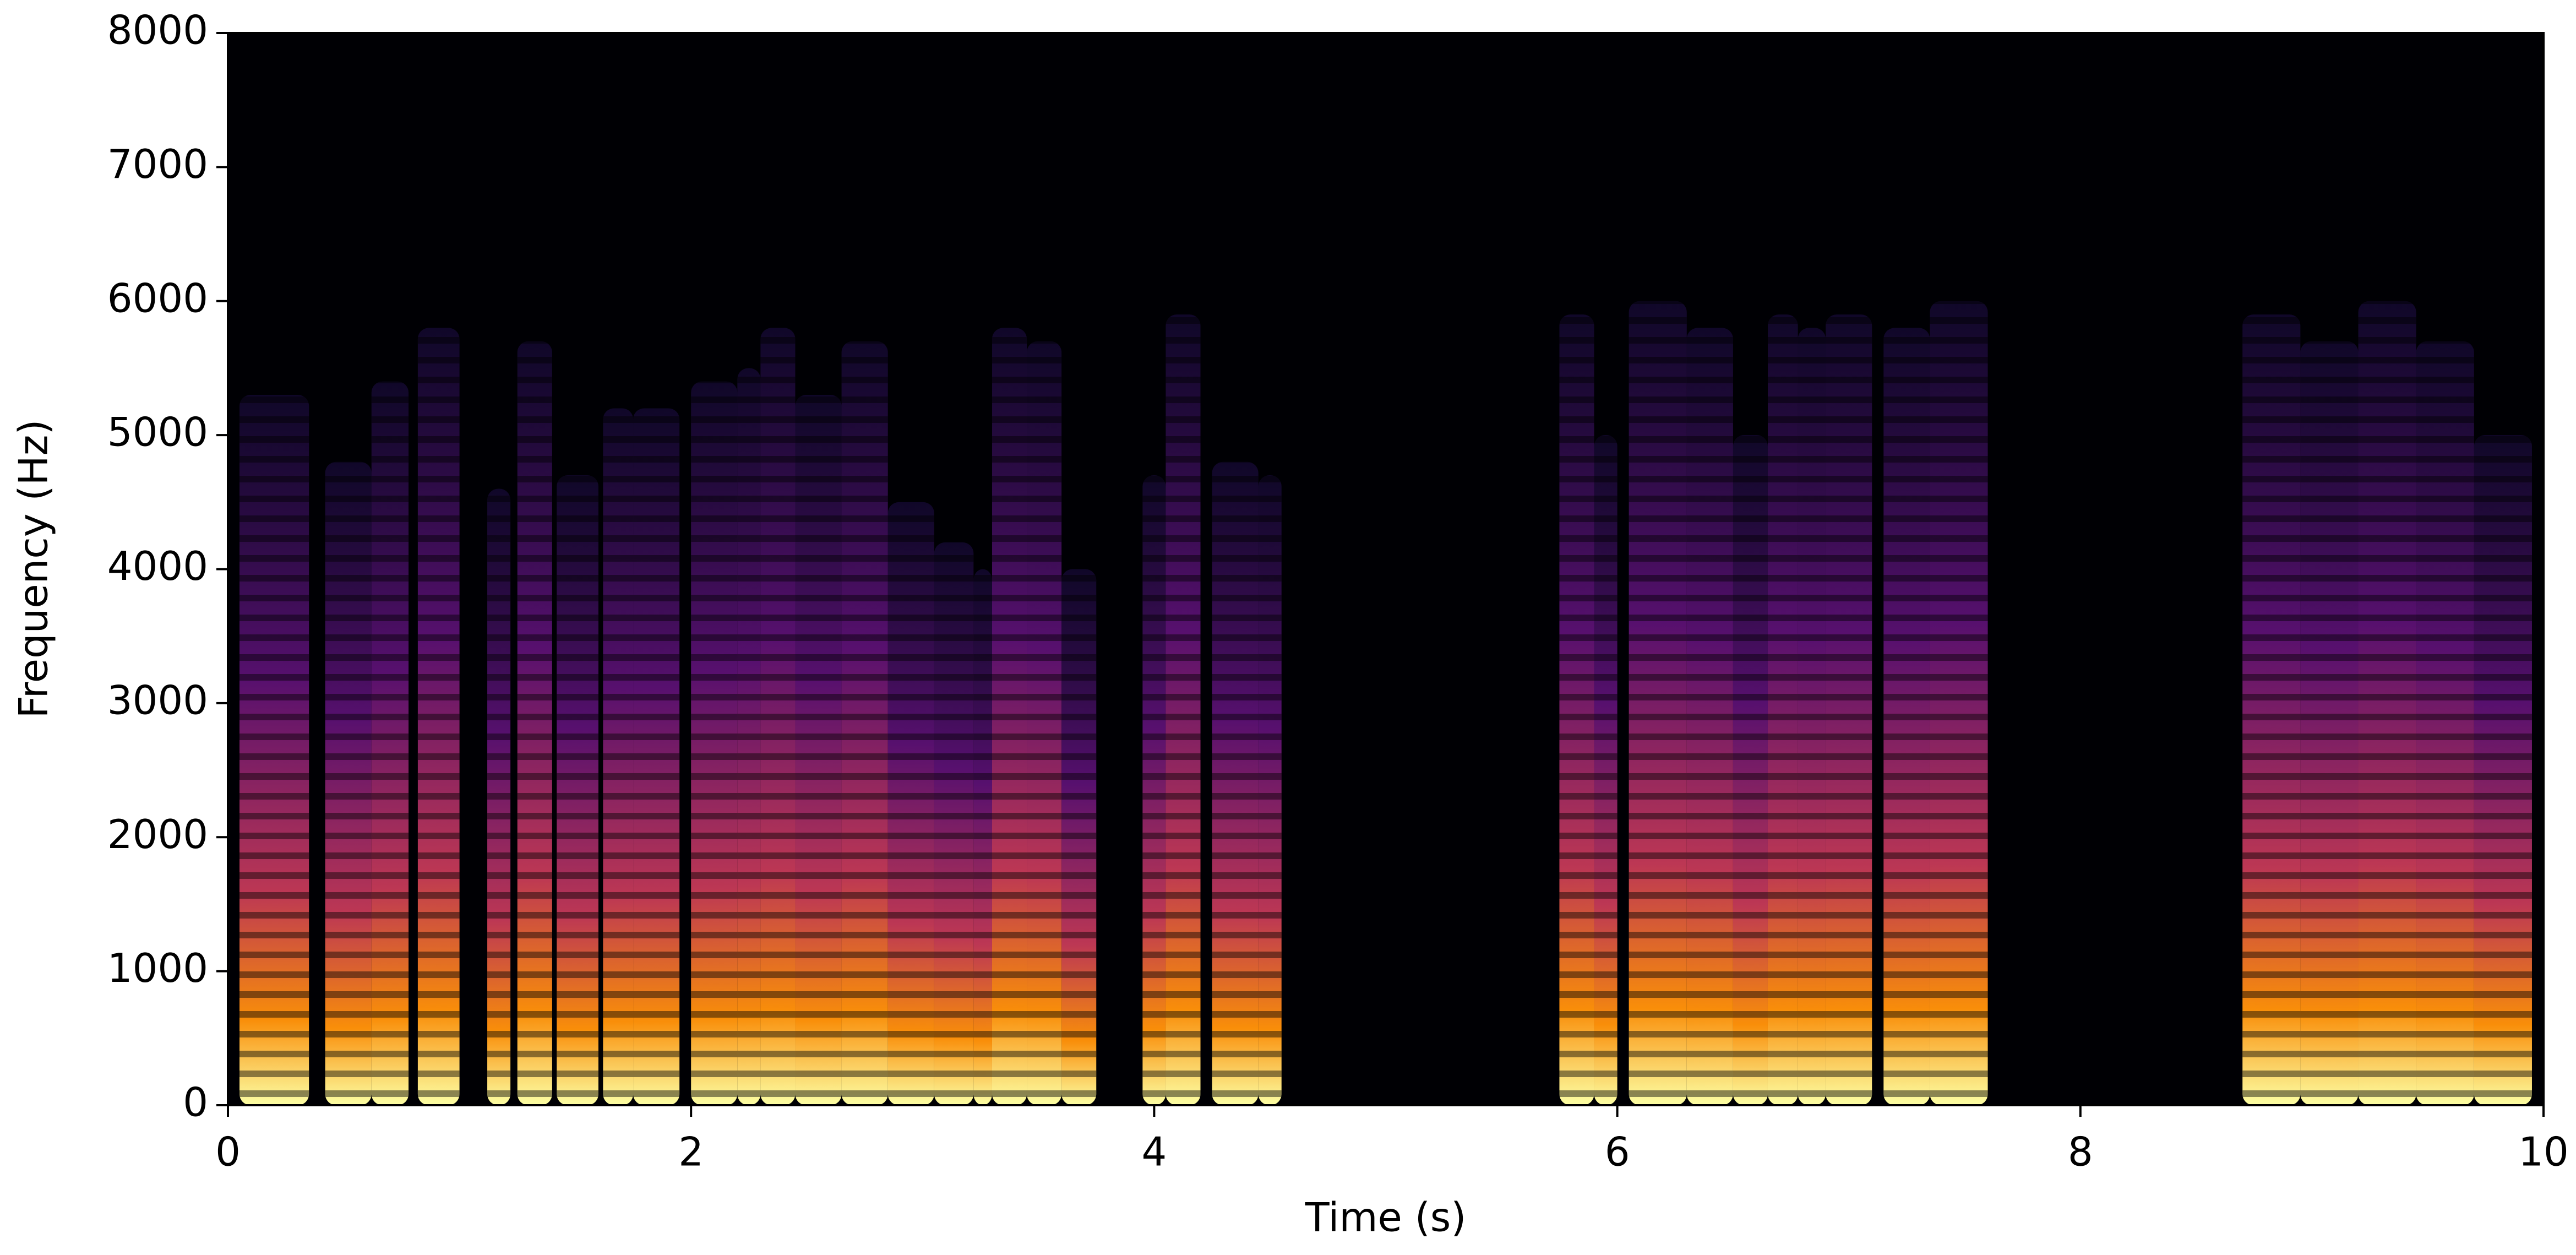 Image resolution: width=2576 pixels, height=1255 pixels. Describe the element at coordinates (157, 432) in the screenshot. I see `y-tick-label: 5000` at that location.